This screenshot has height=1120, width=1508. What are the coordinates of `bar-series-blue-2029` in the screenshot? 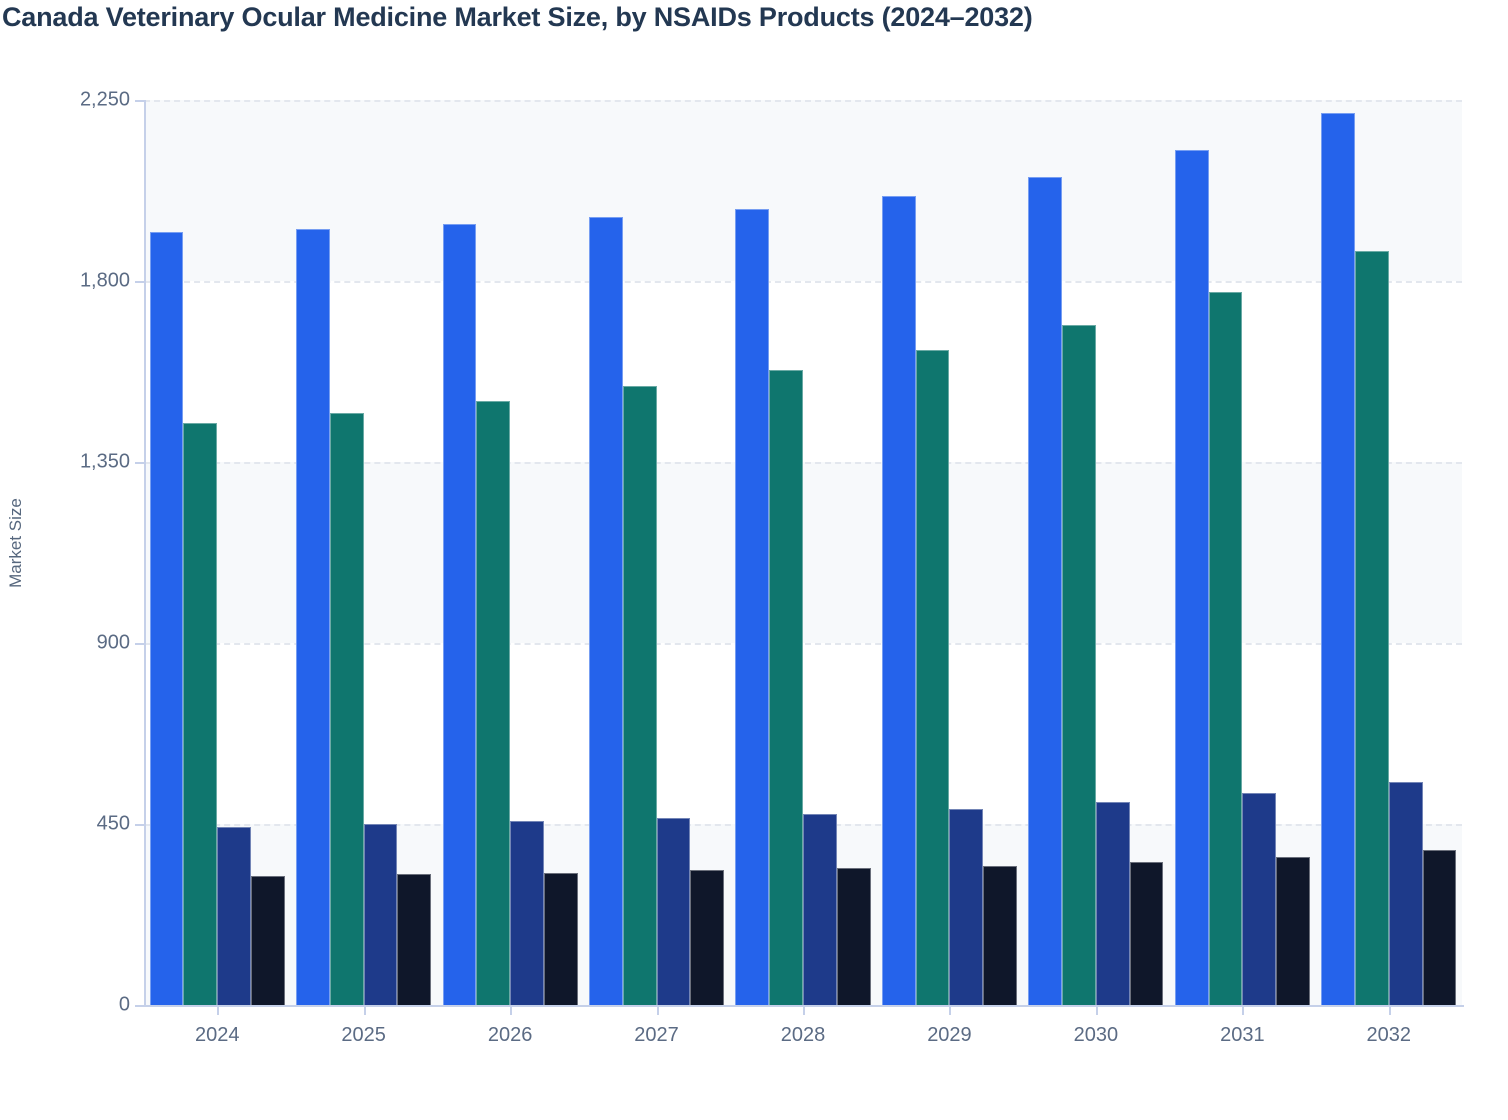 It's located at (898, 600).